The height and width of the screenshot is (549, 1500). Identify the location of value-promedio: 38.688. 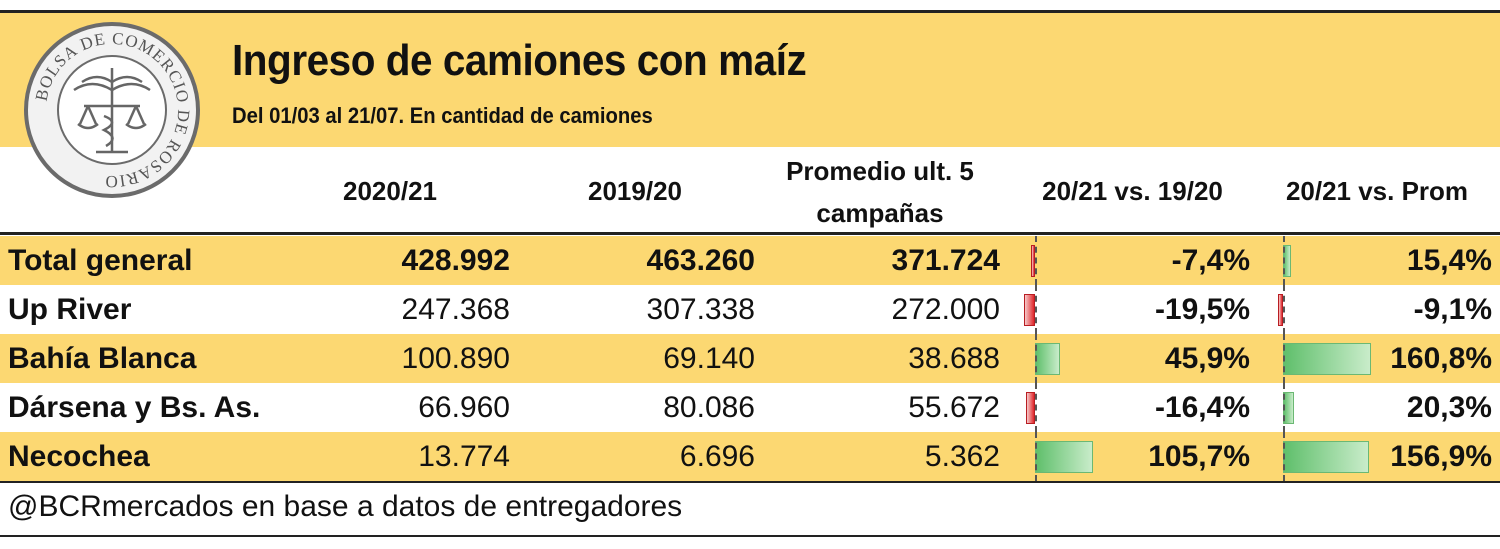
(954, 358).